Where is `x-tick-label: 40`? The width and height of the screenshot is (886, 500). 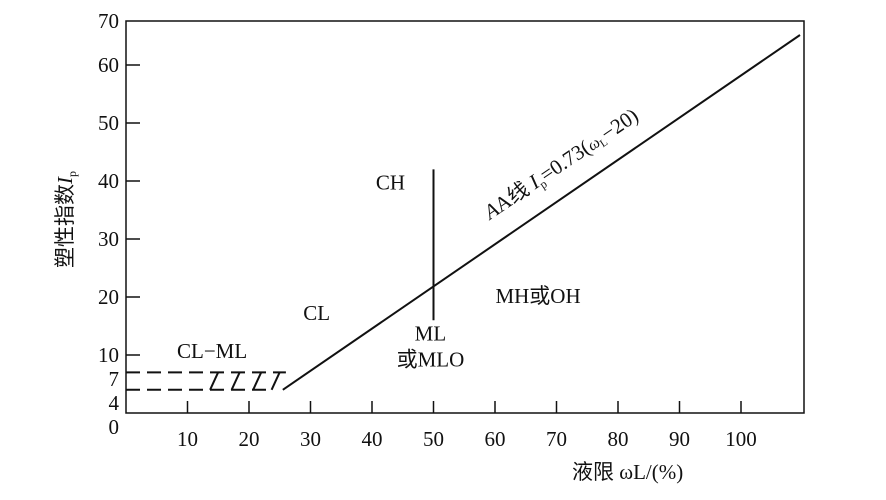 x-tick-label: 40 is located at coordinates (372, 439).